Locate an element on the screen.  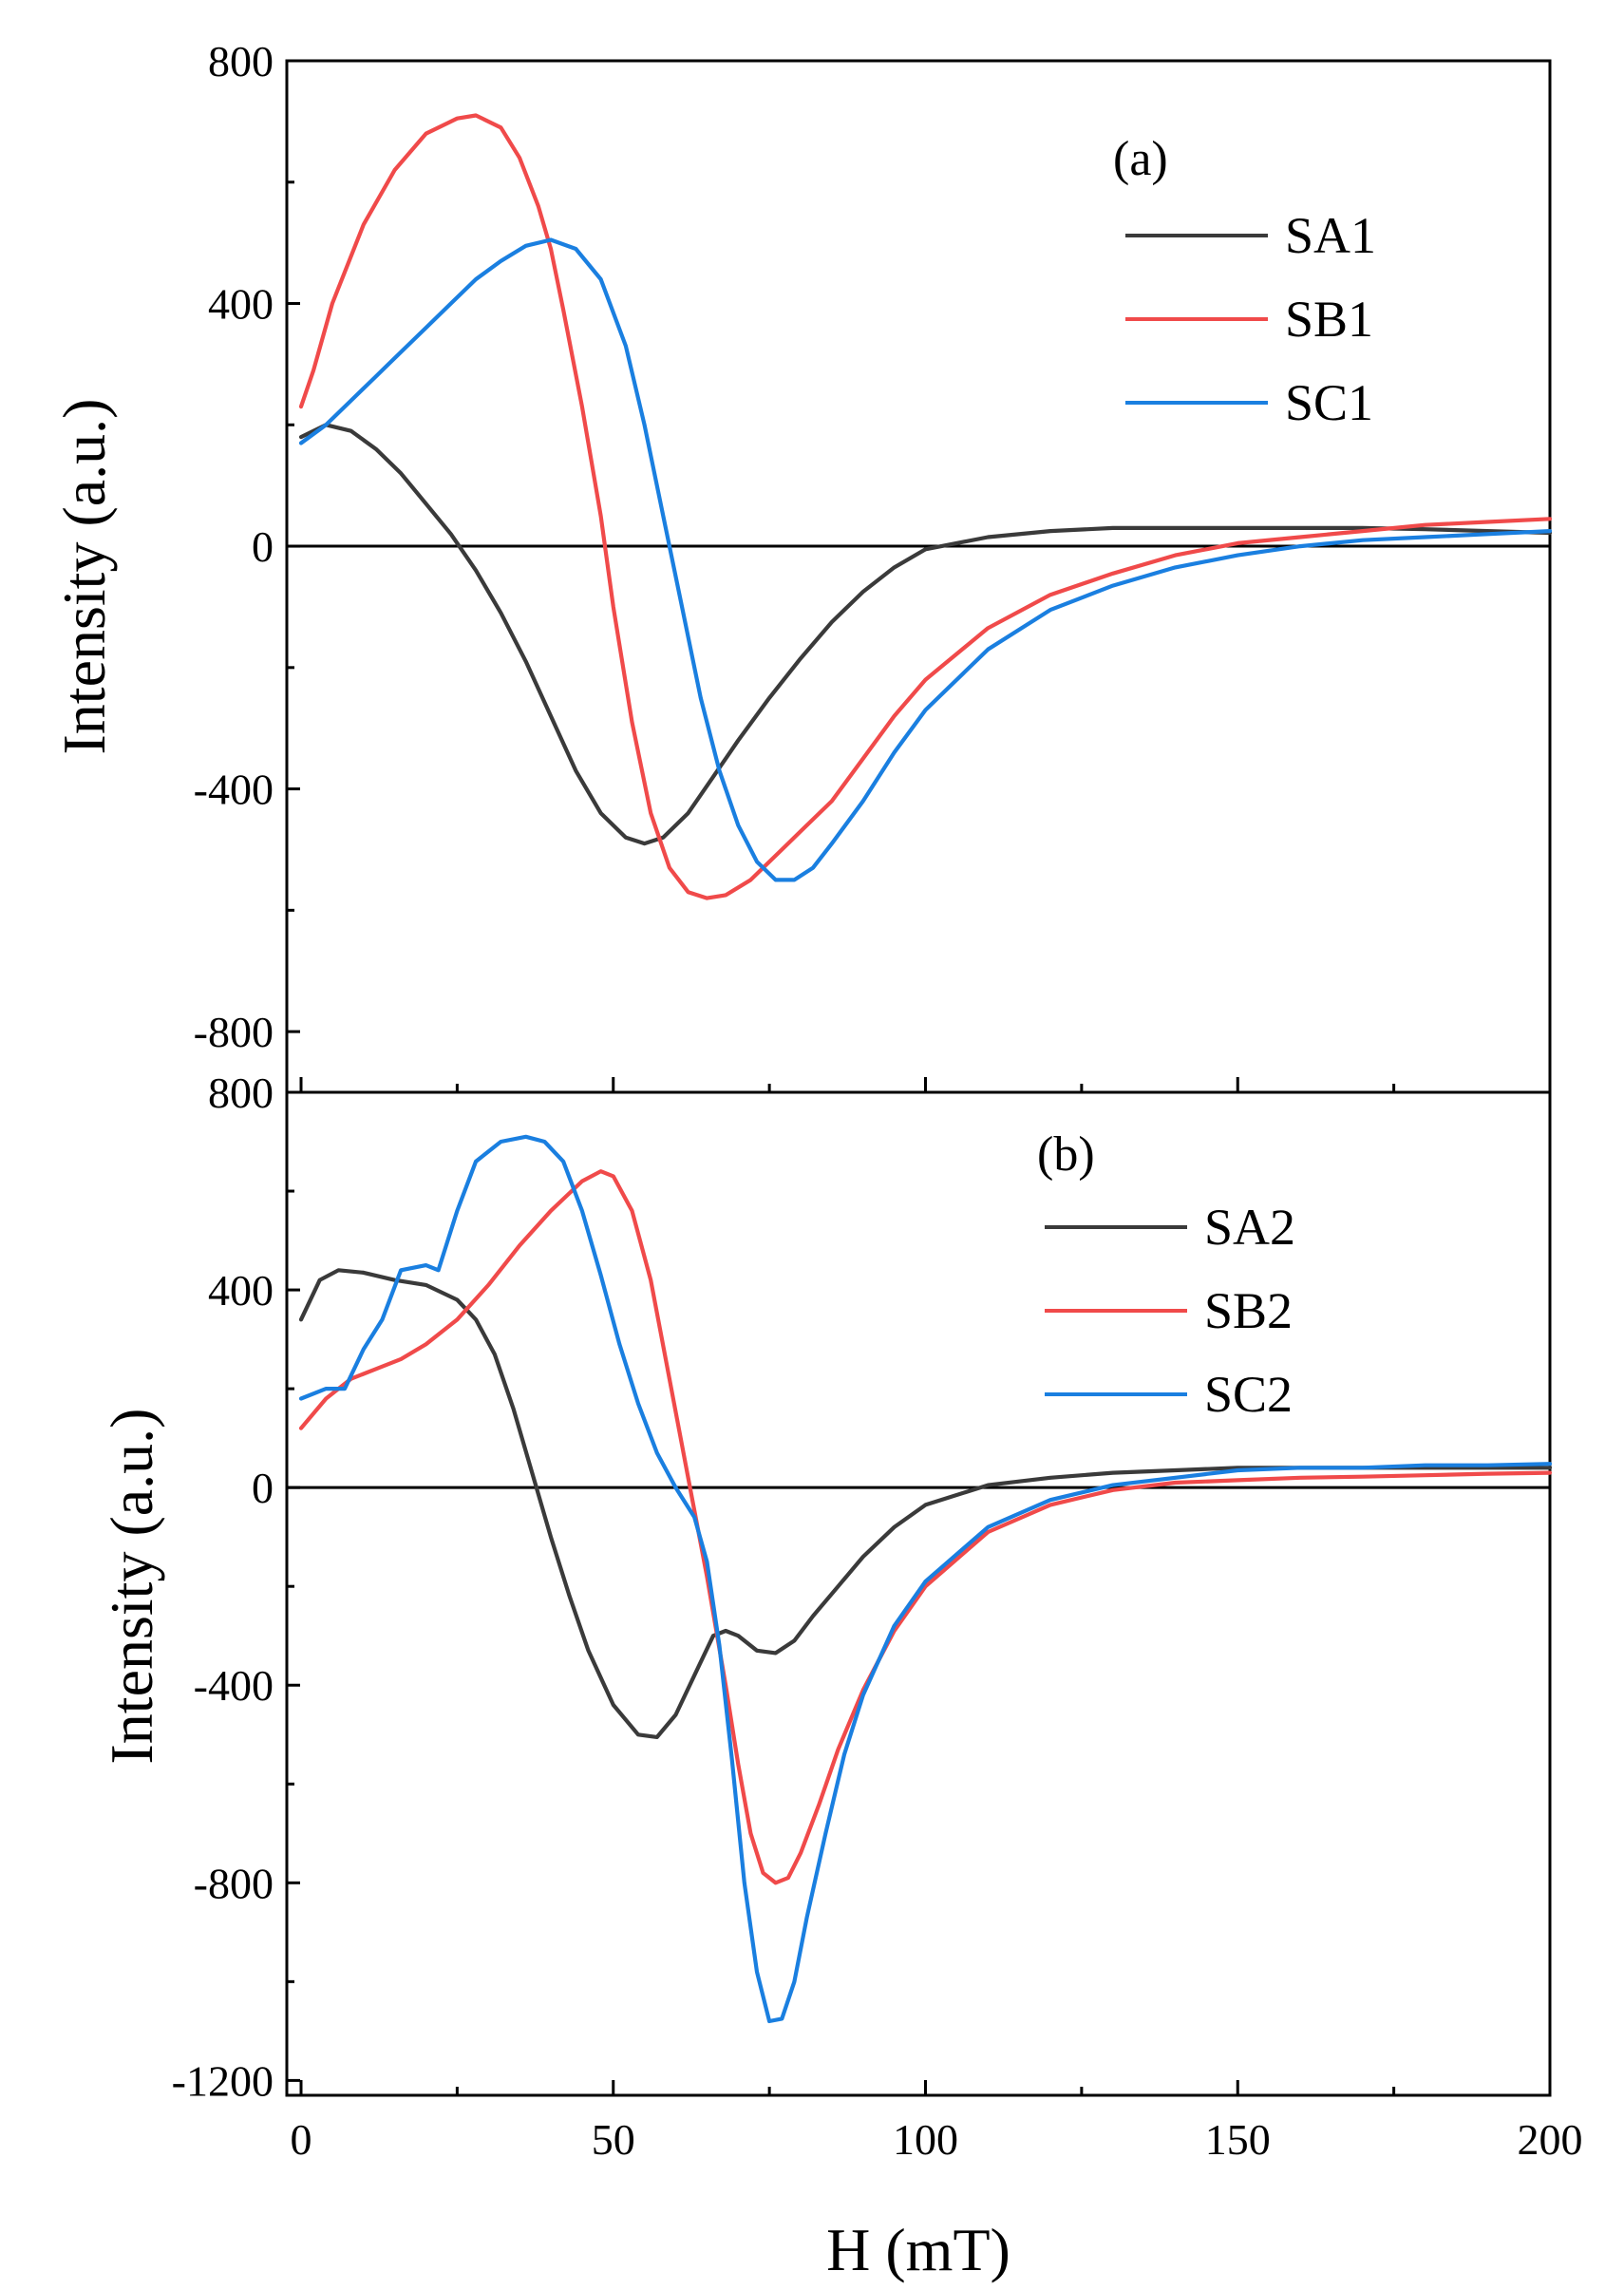
legend-label-sc1: SC1 is located at coordinates (1329, 402).